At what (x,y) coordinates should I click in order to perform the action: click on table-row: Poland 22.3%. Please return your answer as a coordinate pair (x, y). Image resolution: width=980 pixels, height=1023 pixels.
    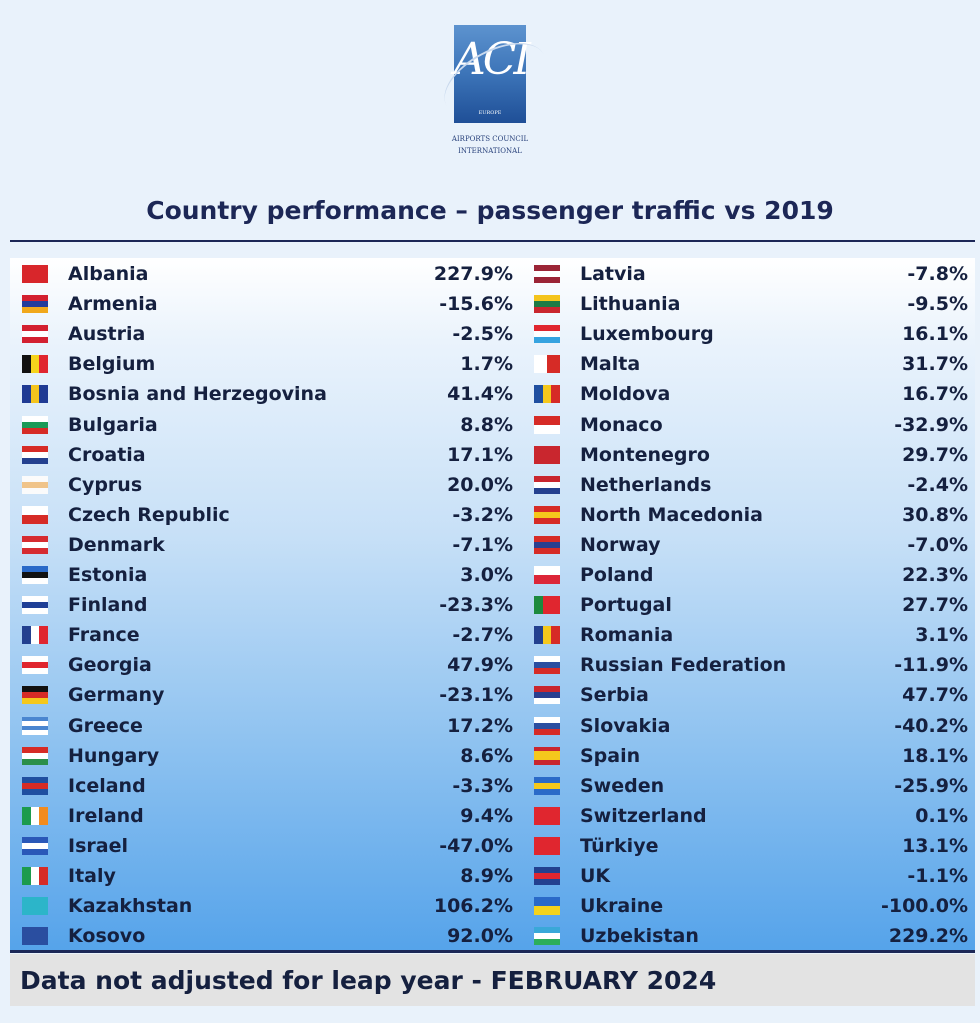
    Looking at the image, I should click on (748, 576).